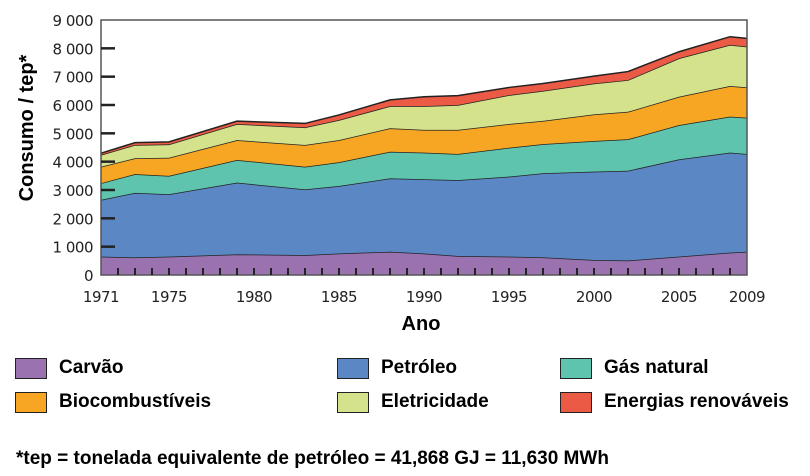  What do you see at coordinates (73, 219) in the screenshot?
I see `y-tick-label: 2 000` at bounding box center [73, 219].